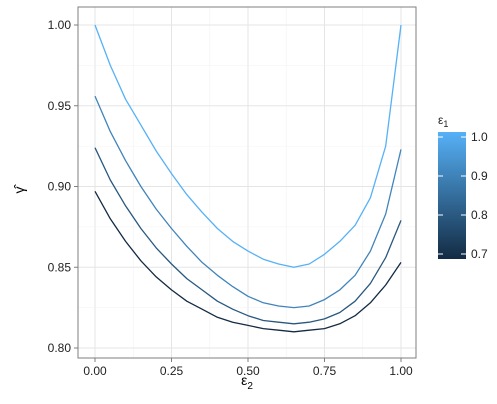  What do you see at coordinates (452, 195) in the screenshot?
I see `colorbar` at bounding box center [452, 195].